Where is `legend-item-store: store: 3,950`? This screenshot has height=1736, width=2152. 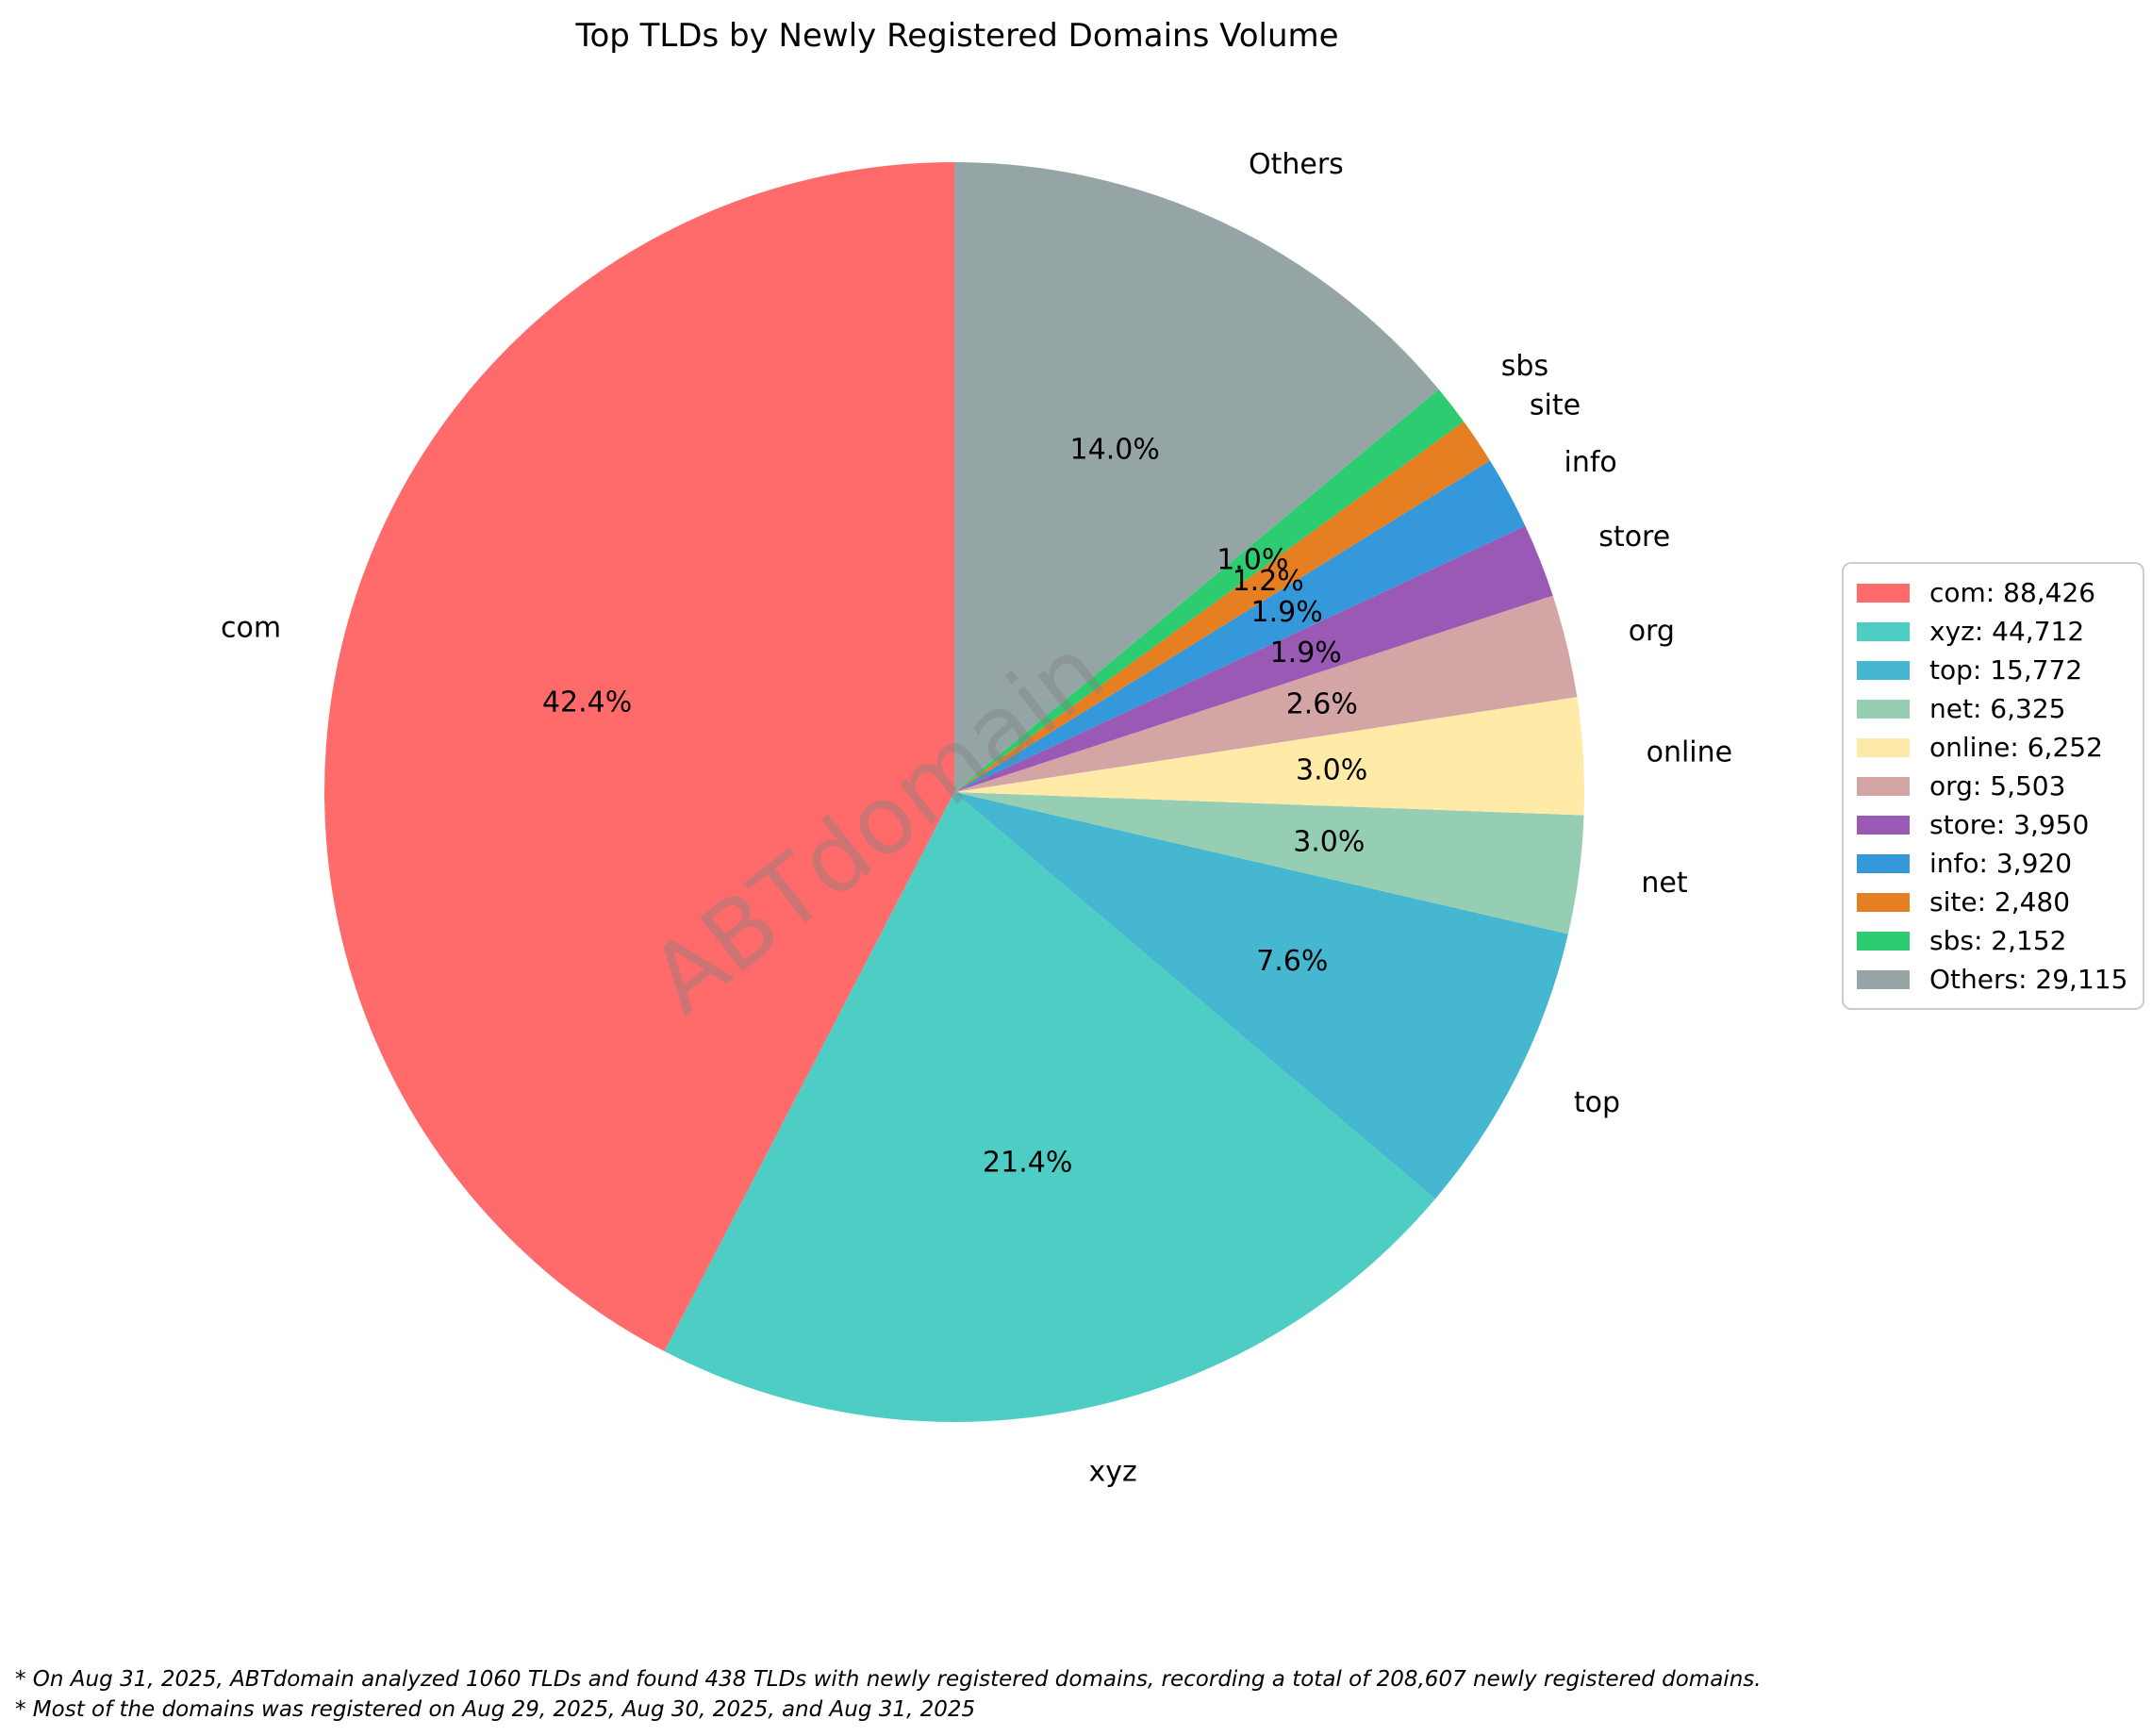
legend-item-store: store: 3,950 is located at coordinates (1992, 824).